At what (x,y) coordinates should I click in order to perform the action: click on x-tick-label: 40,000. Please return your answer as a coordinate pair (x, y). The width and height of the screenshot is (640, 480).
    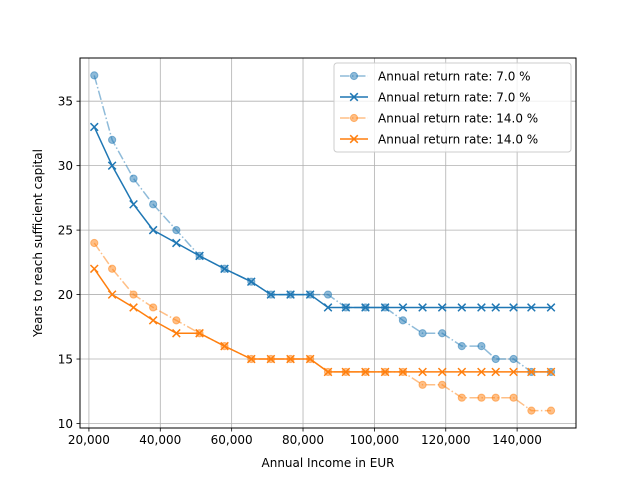
    Looking at the image, I should click on (160, 440).